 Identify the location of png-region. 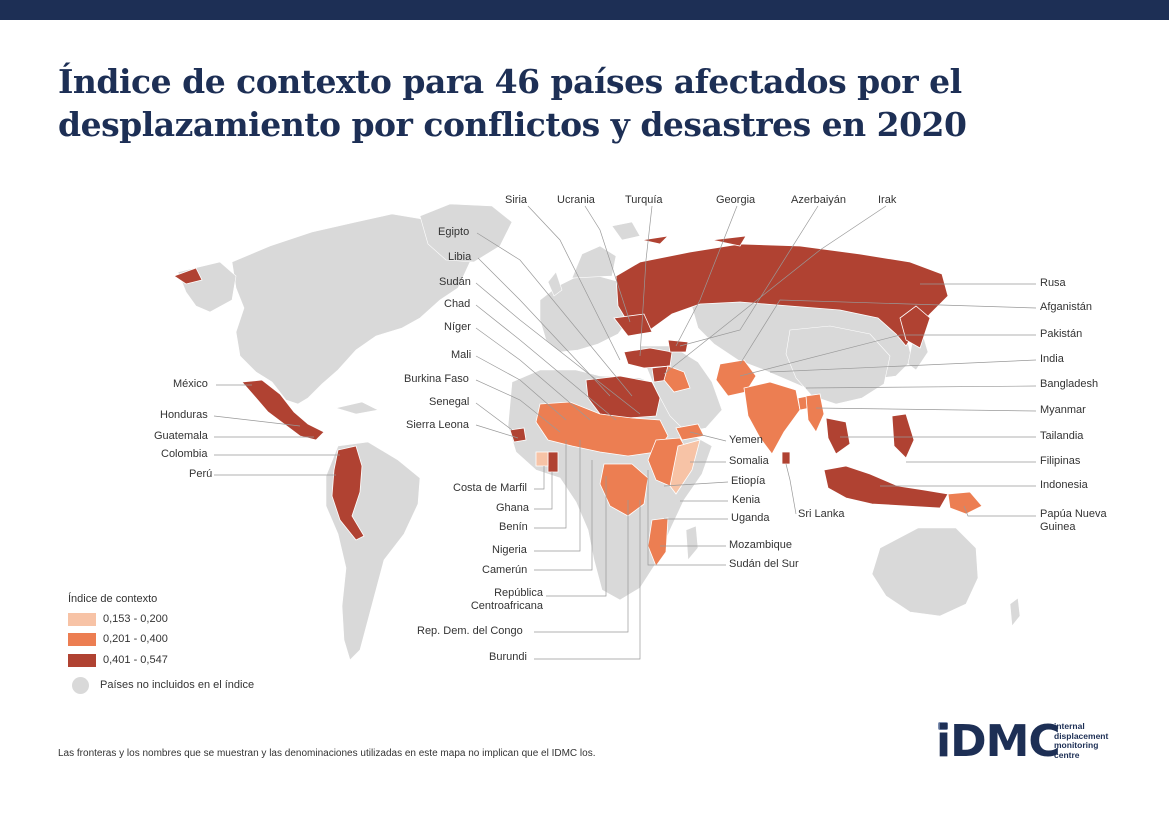
(965, 503).